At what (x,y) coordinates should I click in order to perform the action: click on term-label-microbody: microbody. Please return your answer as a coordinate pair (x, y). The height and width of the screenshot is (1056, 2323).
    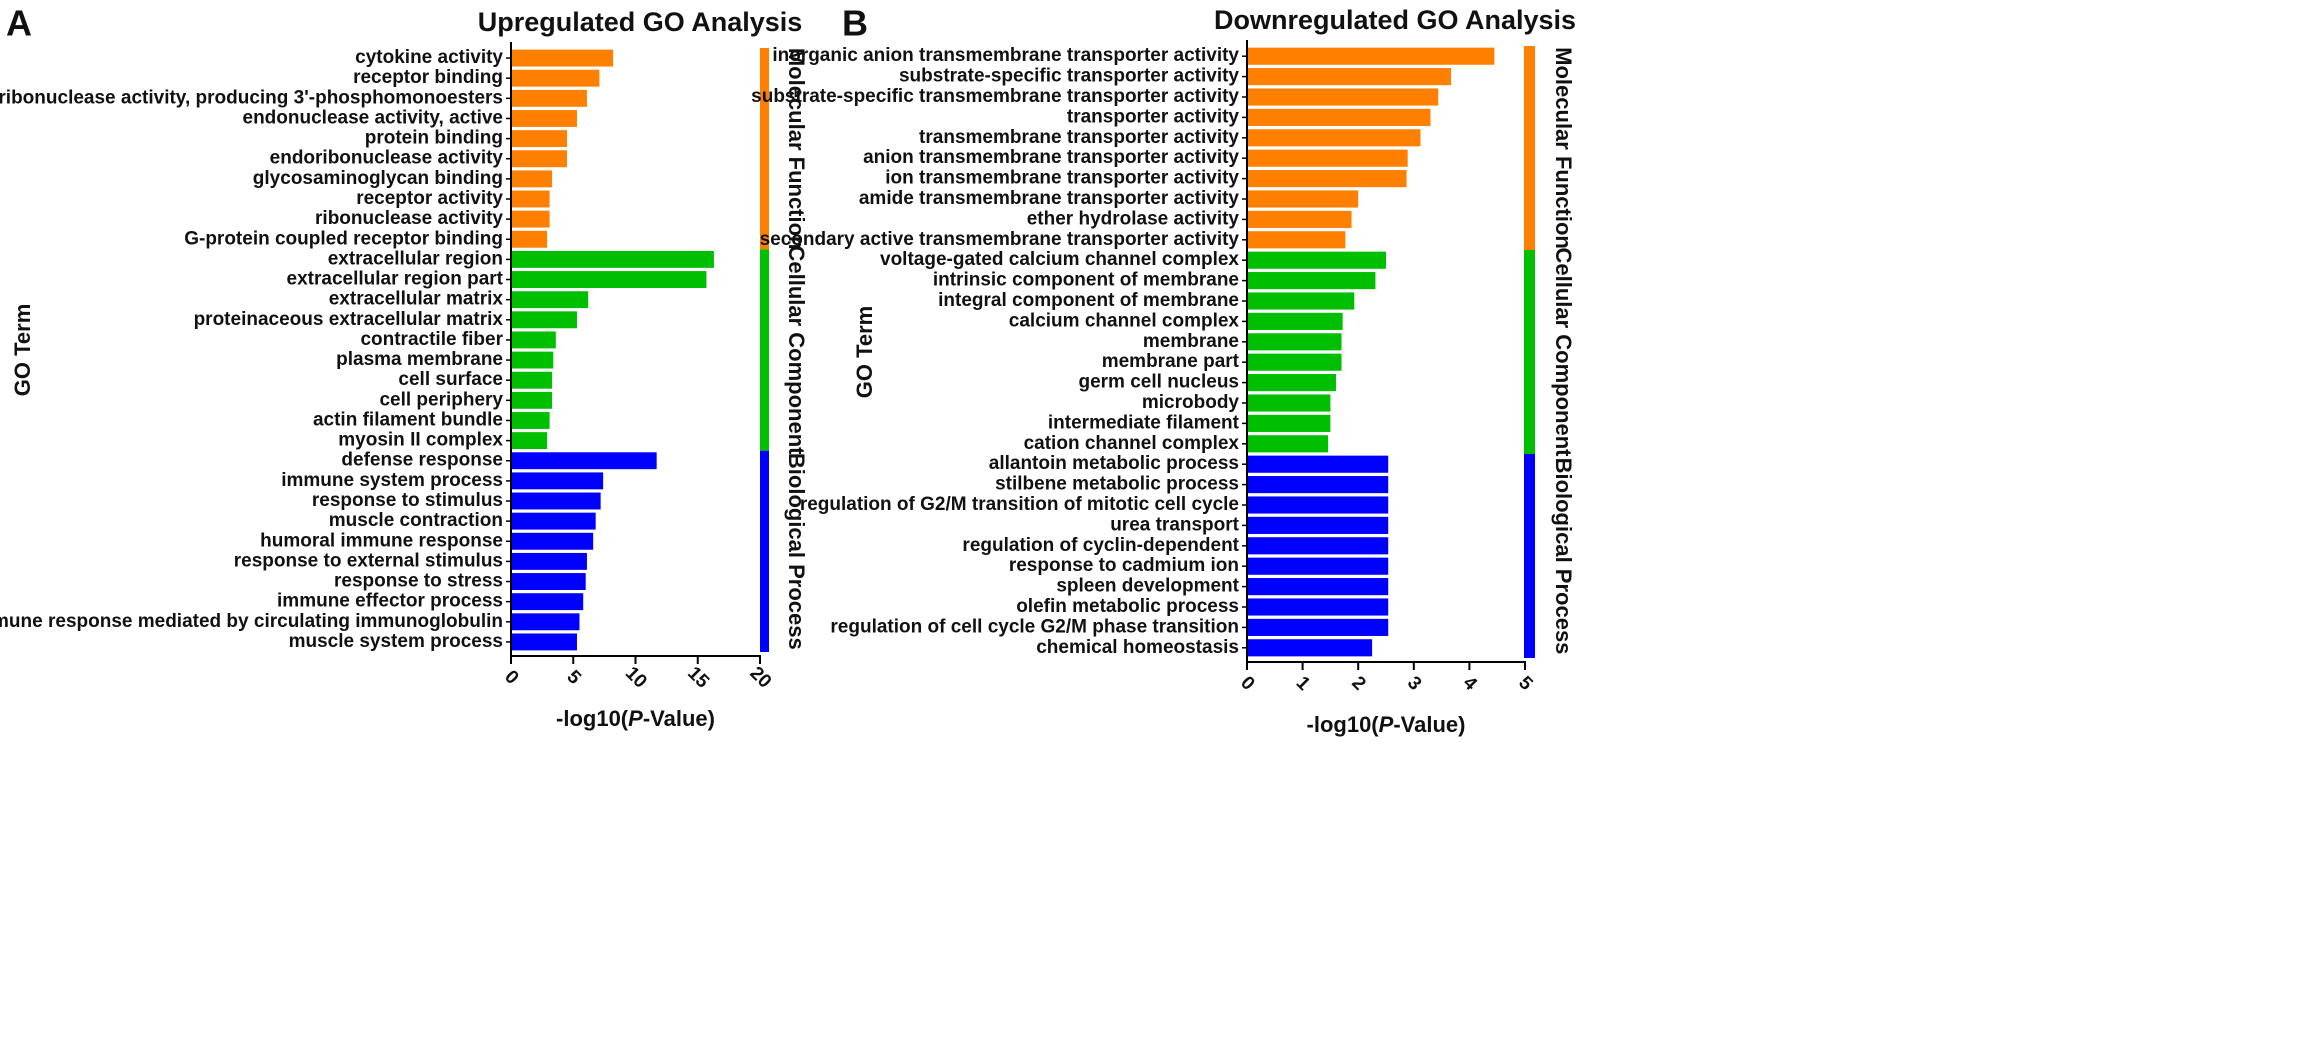
    Looking at the image, I should click on (1191, 402).